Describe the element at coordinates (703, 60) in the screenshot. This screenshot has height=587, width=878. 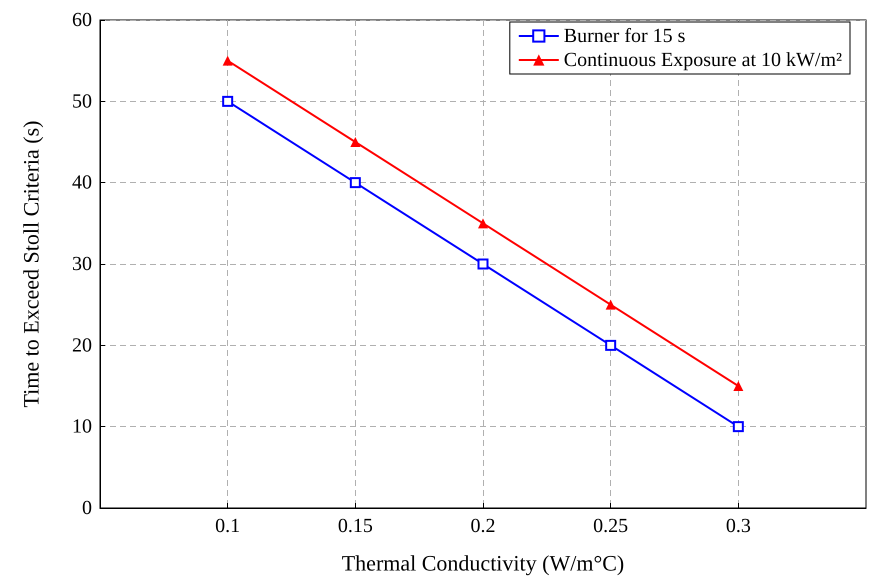
I see `legend-label: Continuous Exposure at 10 kW/m²` at that location.